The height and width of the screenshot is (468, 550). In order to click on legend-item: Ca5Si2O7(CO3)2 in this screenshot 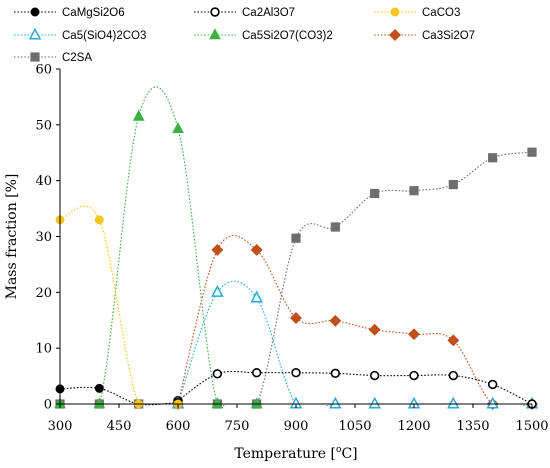, I will do `click(263, 35)`.